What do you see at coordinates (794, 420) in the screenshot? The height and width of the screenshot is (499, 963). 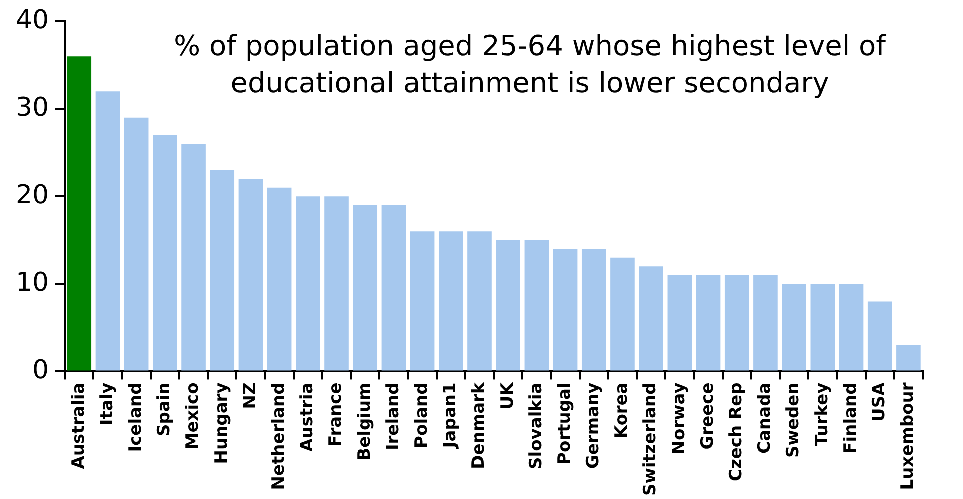 I see `x-tick-label: Sweden` at bounding box center [794, 420].